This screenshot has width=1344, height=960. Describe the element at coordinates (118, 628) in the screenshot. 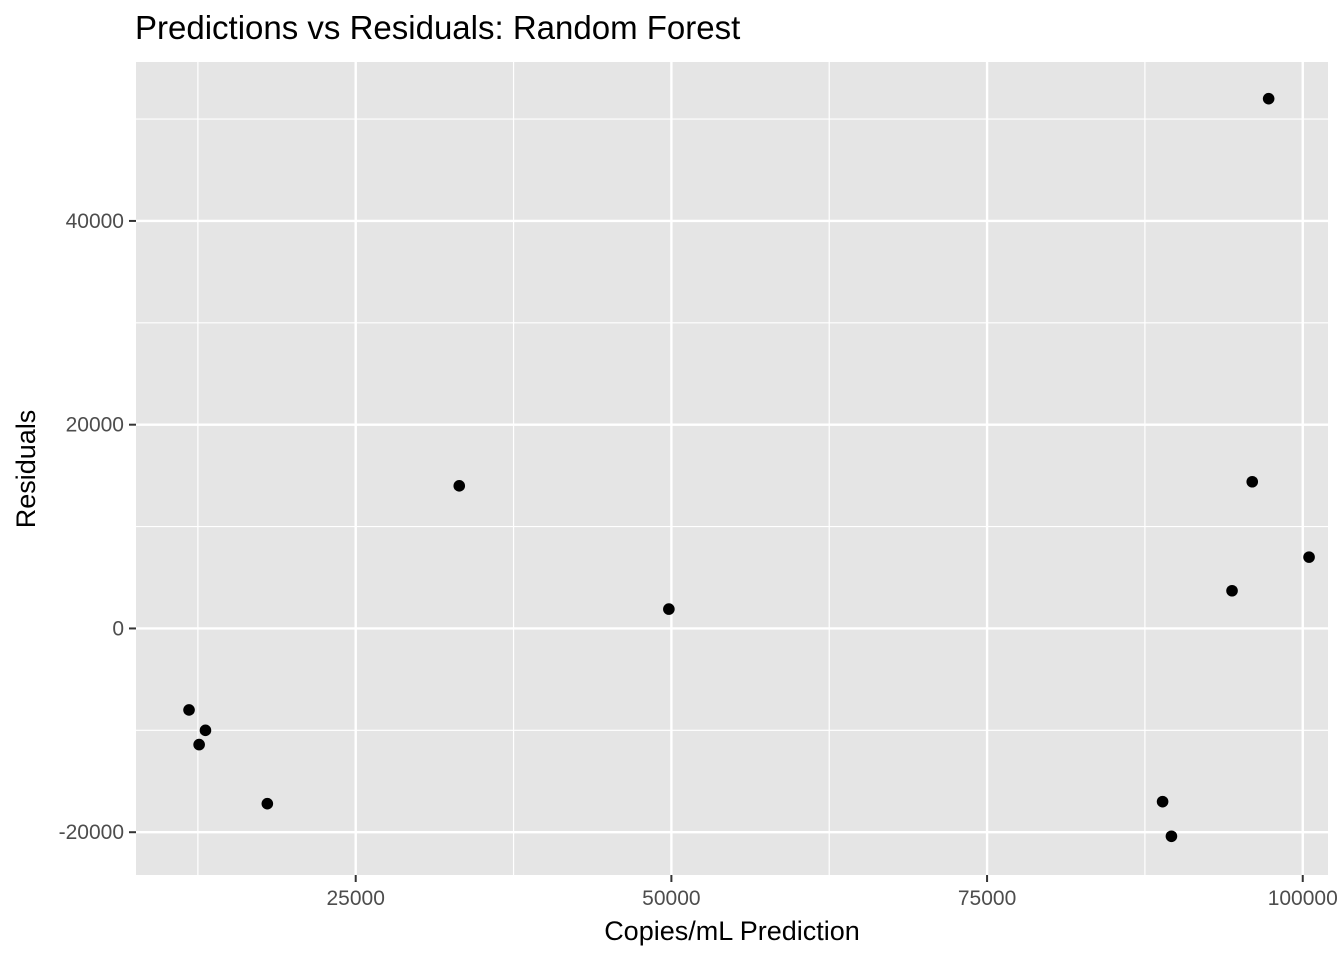

I see `y-tick-label: 0` at that location.